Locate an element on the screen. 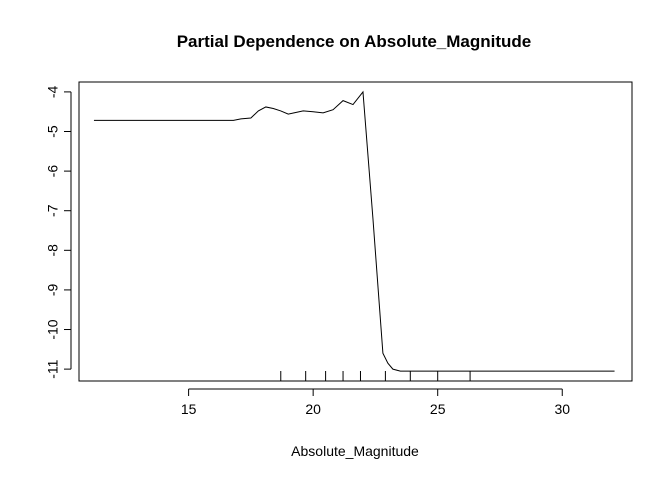 This screenshot has height=480, width=672. y-tick-label: -11 is located at coordinates (53, 368).